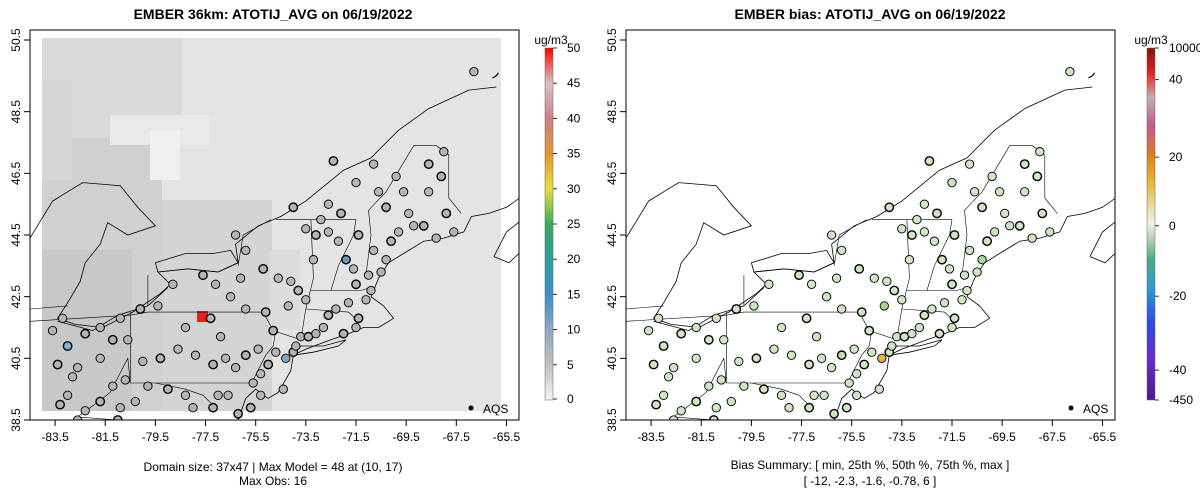  I want to click on colorbar-right, so click(1151, 224).